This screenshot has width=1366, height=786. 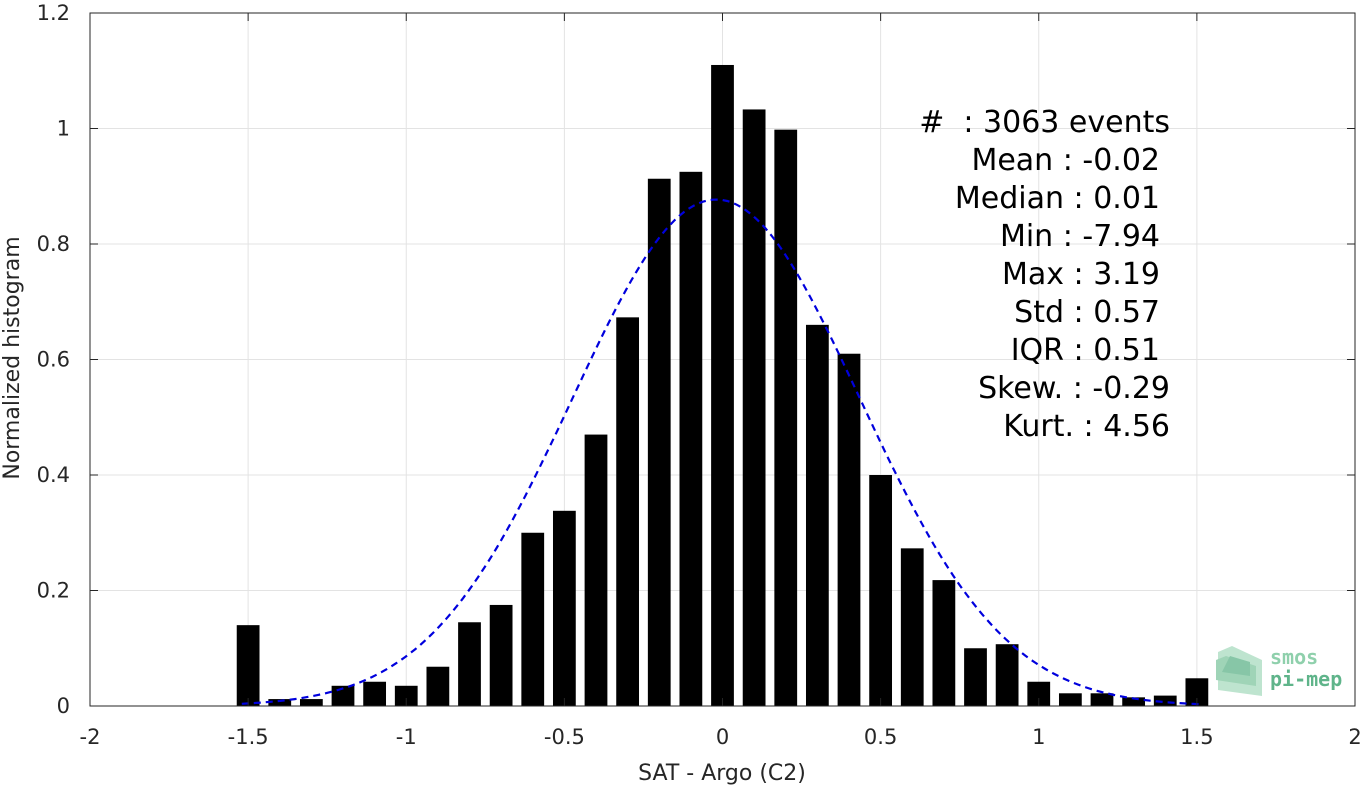 I want to click on y-tick-label: 1.2, so click(x=53, y=13).